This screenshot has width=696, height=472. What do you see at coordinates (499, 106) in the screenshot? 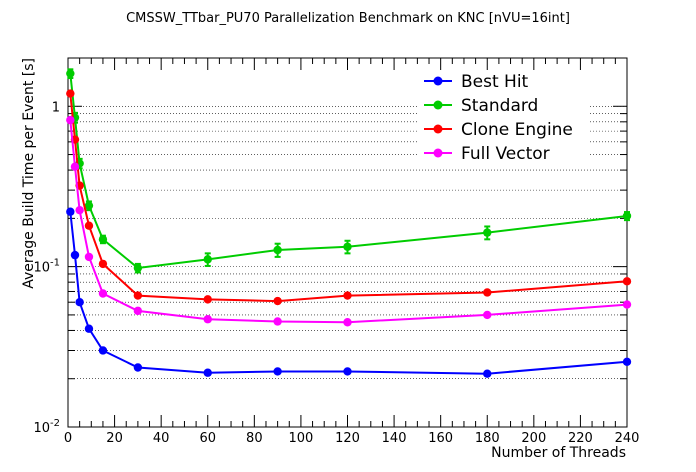
I see `legend-label: Standard` at bounding box center [499, 106].